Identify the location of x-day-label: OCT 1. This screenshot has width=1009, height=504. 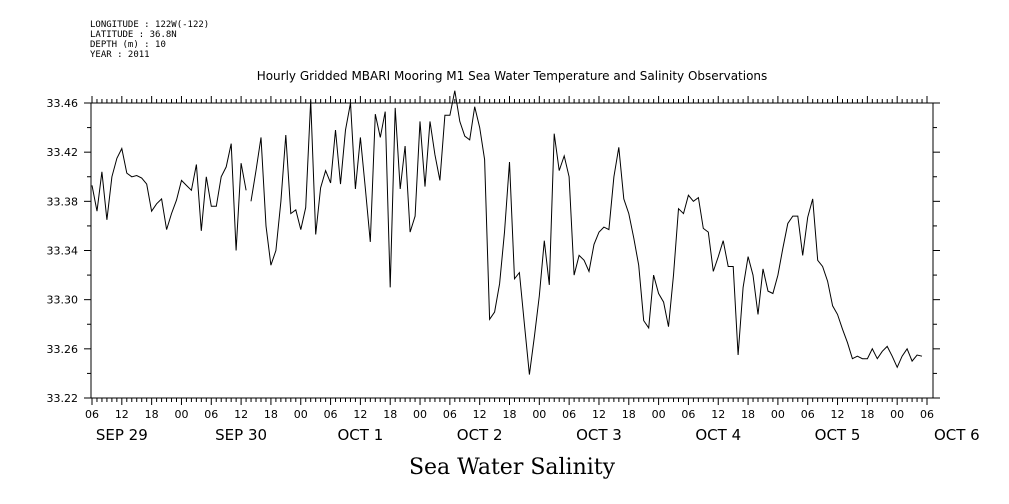
(361, 435).